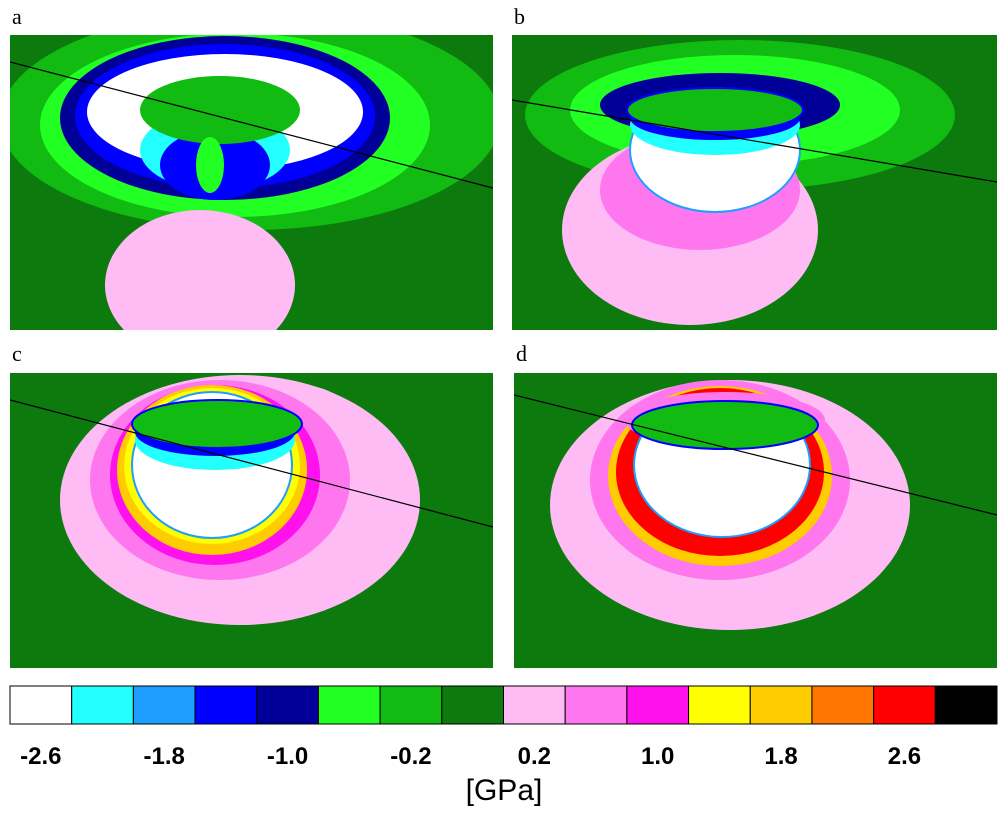  What do you see at coordinates (503, 727) in the screenshot?
I see `colorbar: -2.6 -1.8 -1.0 -0.2 0.2 1.0 1.8 2.6` at bounding box center [503, 727].